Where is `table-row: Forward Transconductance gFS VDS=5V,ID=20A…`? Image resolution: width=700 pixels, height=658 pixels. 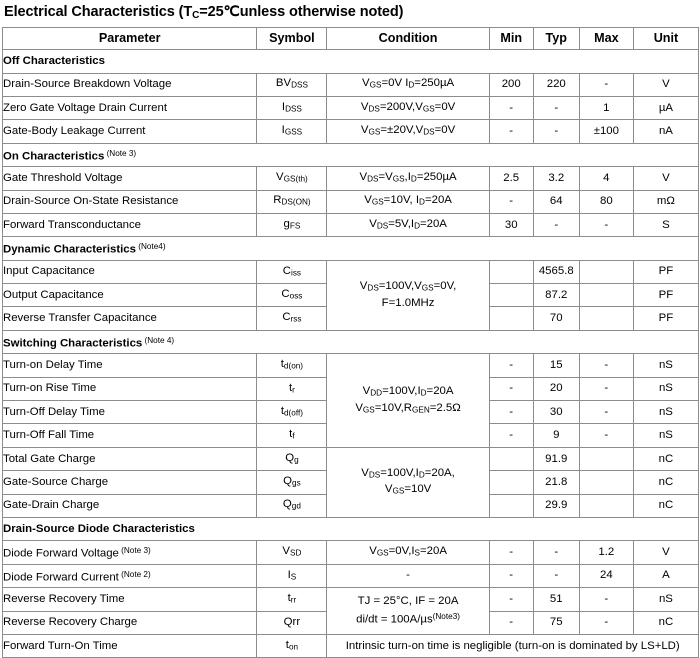 table-row: Forward Transconductance gFS VDS=5V,ID=20A… is located at coordinates (350, 225).